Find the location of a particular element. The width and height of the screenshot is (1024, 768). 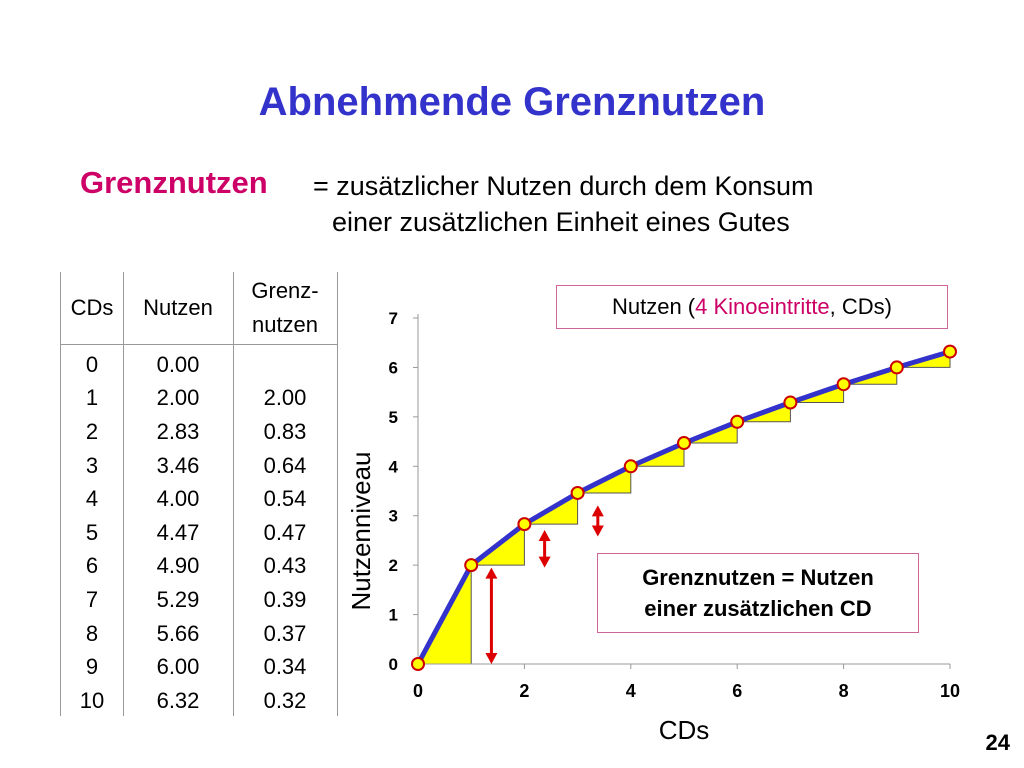

definition-term: Grenznutzen is located at coordinates (174, 182).